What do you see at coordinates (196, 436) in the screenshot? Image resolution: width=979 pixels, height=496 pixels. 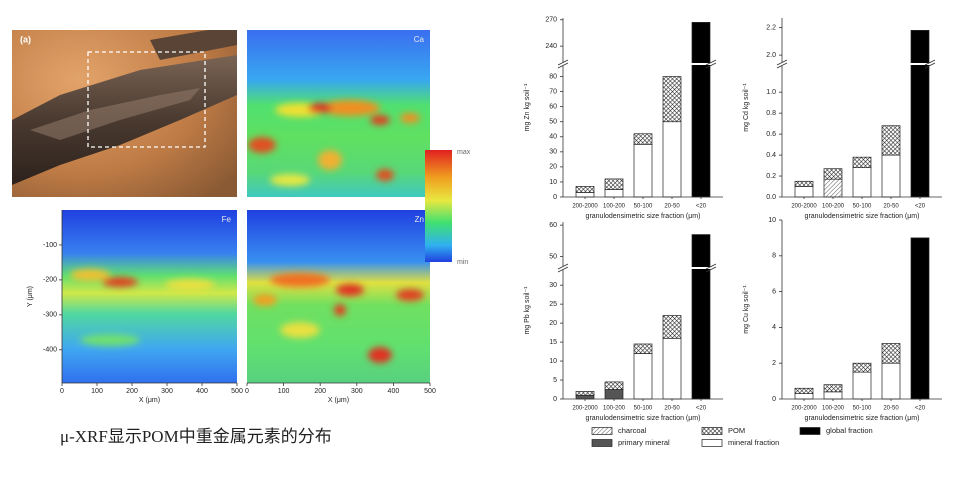 I see `caption: μ-XRF显示POM中重金属元素的分布` at bounding box center [196, 436].